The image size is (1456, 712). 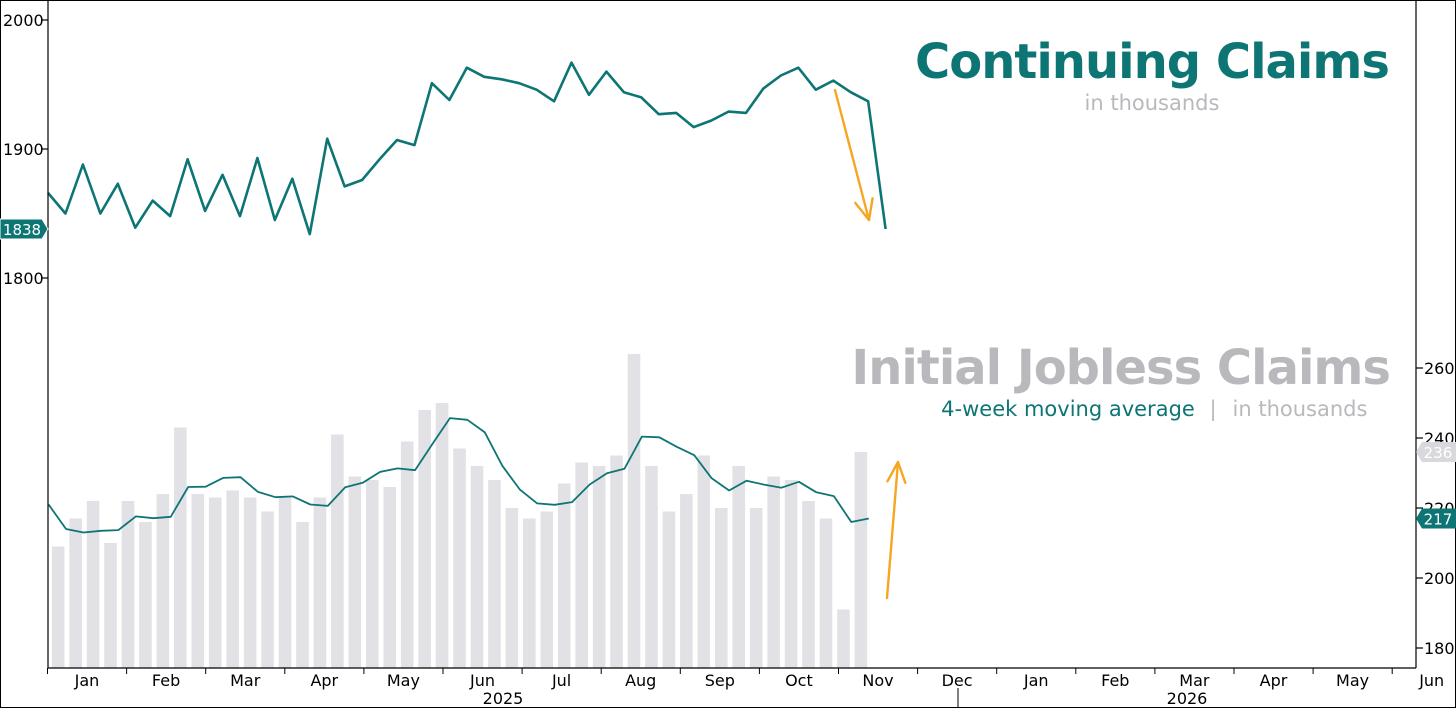 What do you see at coordinates (1439, 368) in the screenshot?
I see `right-tick-label: 260` at bounding box center [1439, 368].